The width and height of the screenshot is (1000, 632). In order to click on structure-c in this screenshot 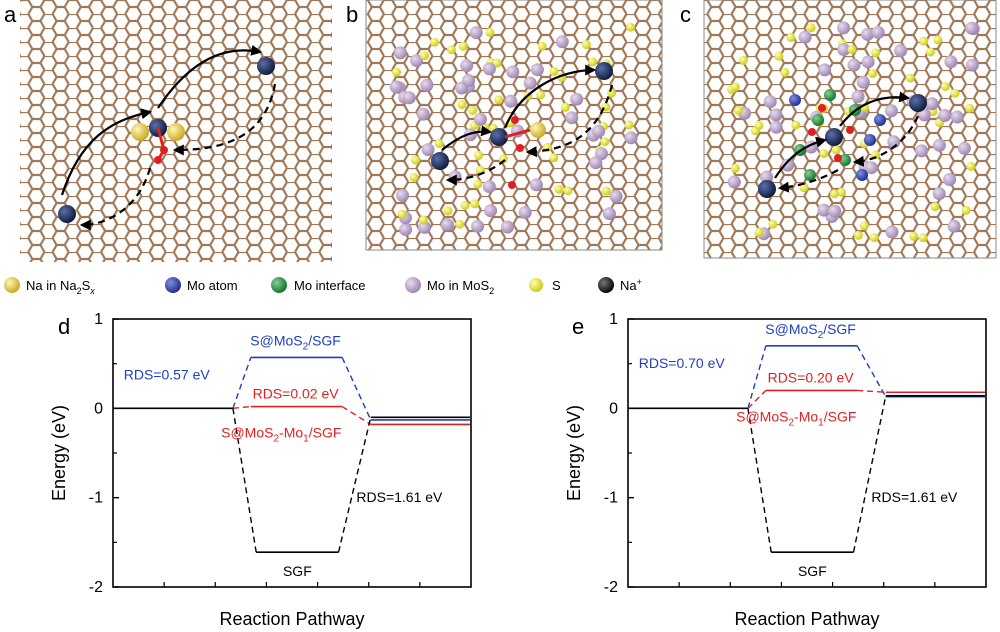, I will do `click(850, 129)`.